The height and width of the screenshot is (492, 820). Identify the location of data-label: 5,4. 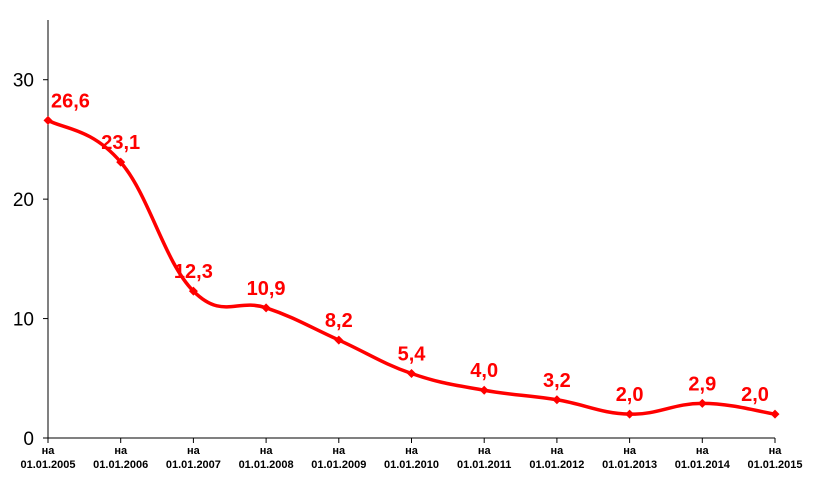
(412, 355).